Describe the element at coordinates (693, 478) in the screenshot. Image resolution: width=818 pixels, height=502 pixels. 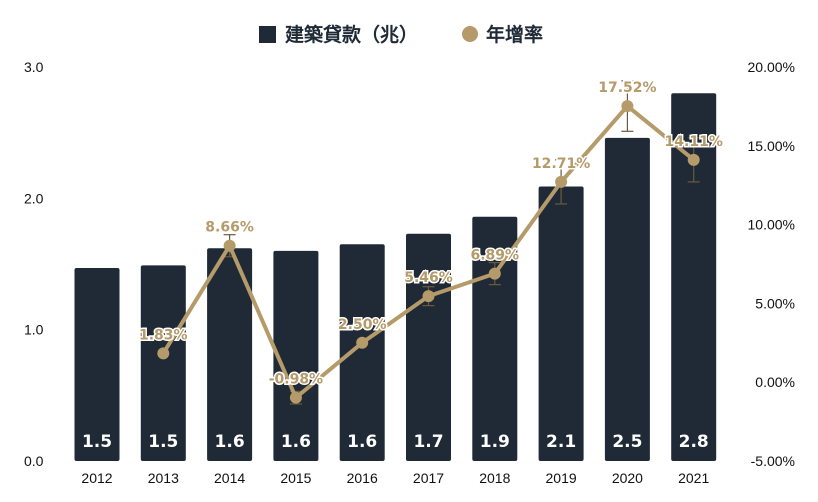
I see `x-axis-tick-label: 2021` at that location.